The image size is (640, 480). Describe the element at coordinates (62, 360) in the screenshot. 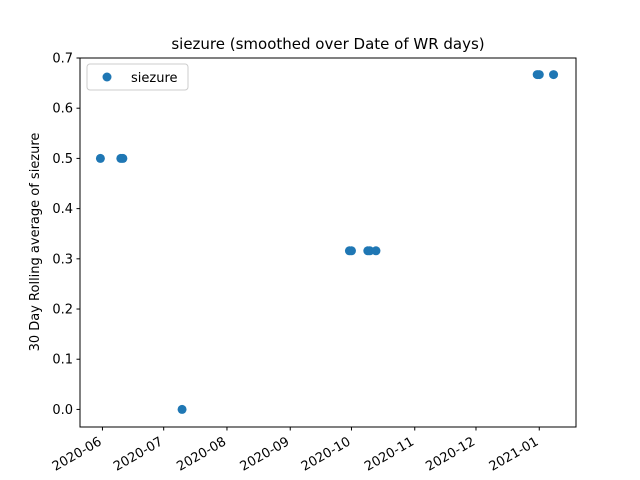

I see `y-tick-label: 0.1` at that location.